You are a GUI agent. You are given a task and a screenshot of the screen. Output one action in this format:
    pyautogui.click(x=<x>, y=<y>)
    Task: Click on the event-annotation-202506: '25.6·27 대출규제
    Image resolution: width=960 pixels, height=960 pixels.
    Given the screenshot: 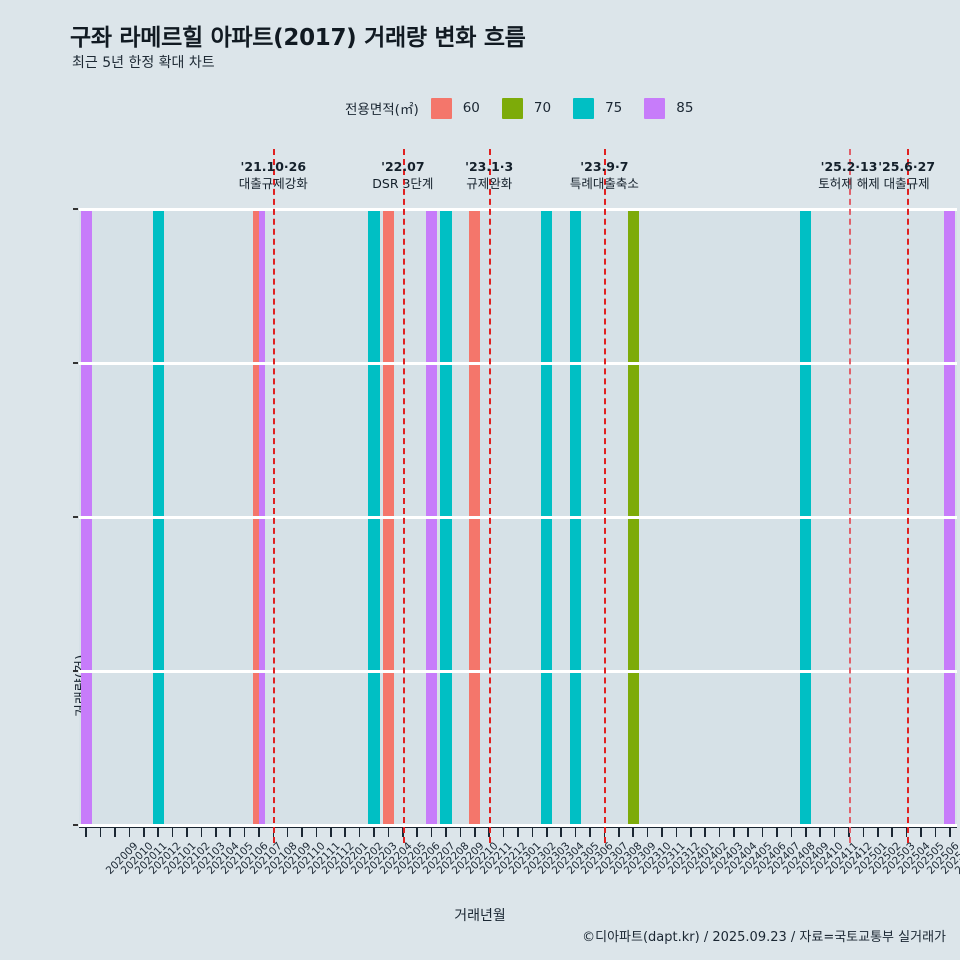 What is the action you would take?
    pyautogui.click(x=906, y=175)
    